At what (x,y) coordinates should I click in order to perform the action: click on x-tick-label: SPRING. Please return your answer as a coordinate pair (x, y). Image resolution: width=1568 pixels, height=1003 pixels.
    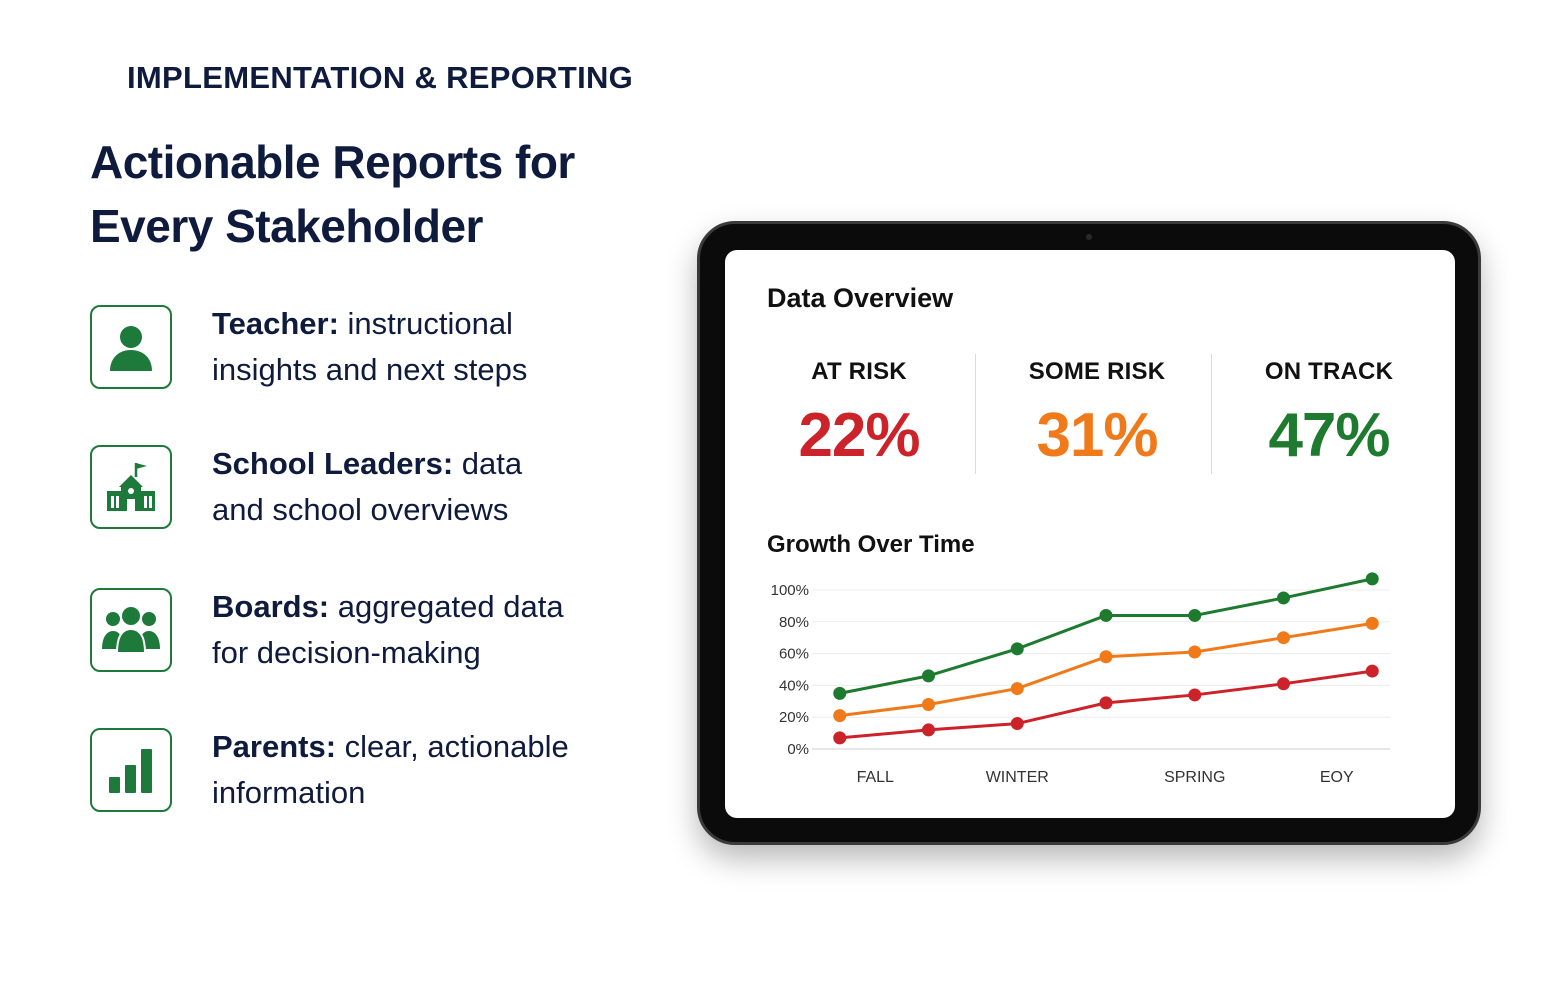
    Looking at the image, I should click on (1194, 777).